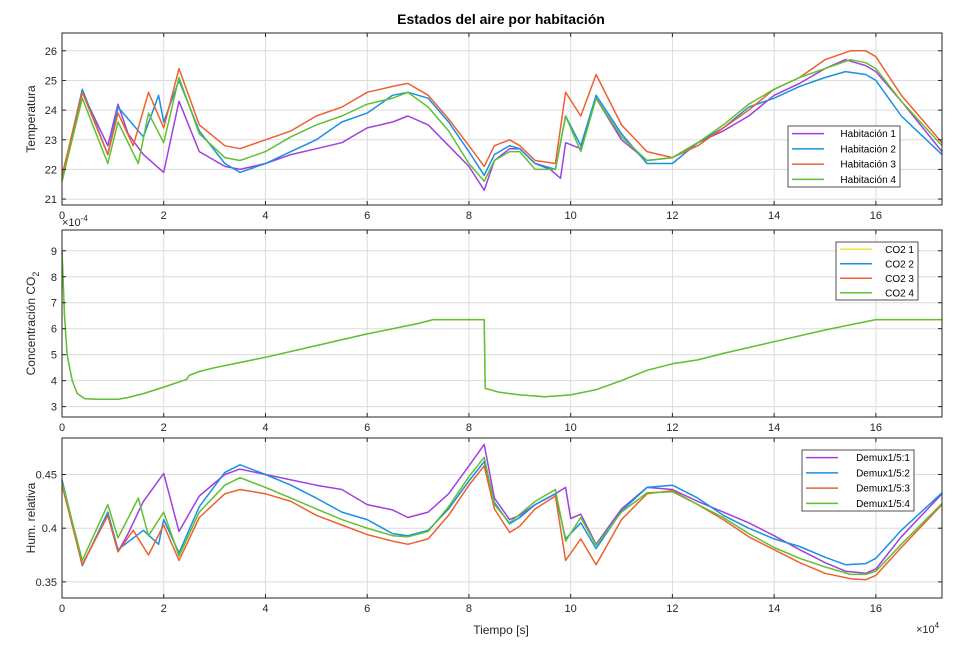 Image resolution: width=956 pixels, height=645 pixels. I want to click on humidity-x-tick-label: 4, so click(265, 609).